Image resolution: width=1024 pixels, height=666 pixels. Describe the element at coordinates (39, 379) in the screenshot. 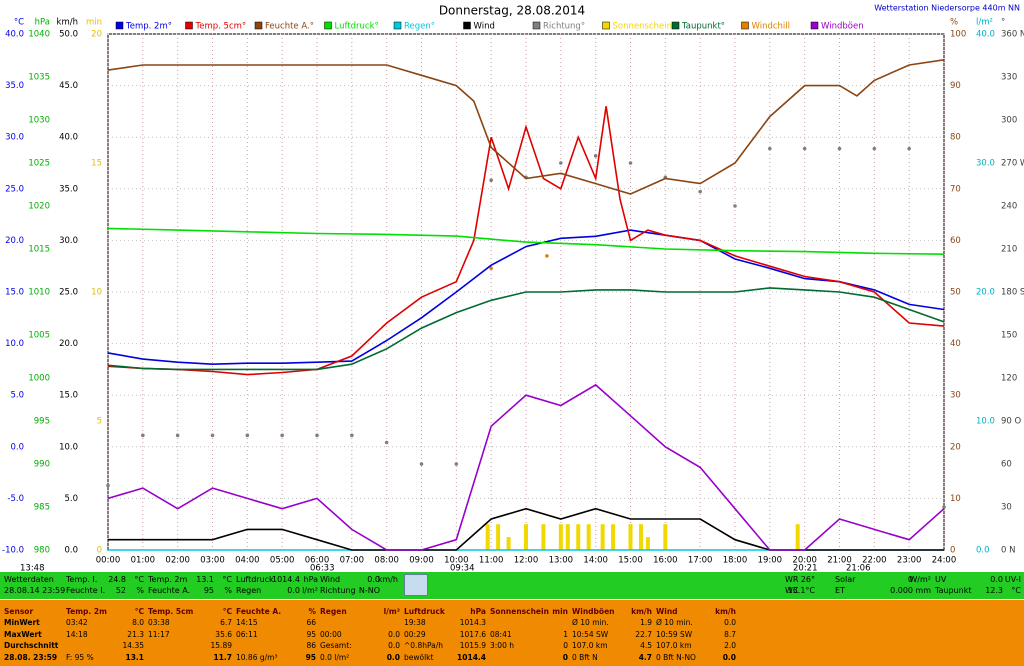

I see `y-tick-label: 1000` at that location.